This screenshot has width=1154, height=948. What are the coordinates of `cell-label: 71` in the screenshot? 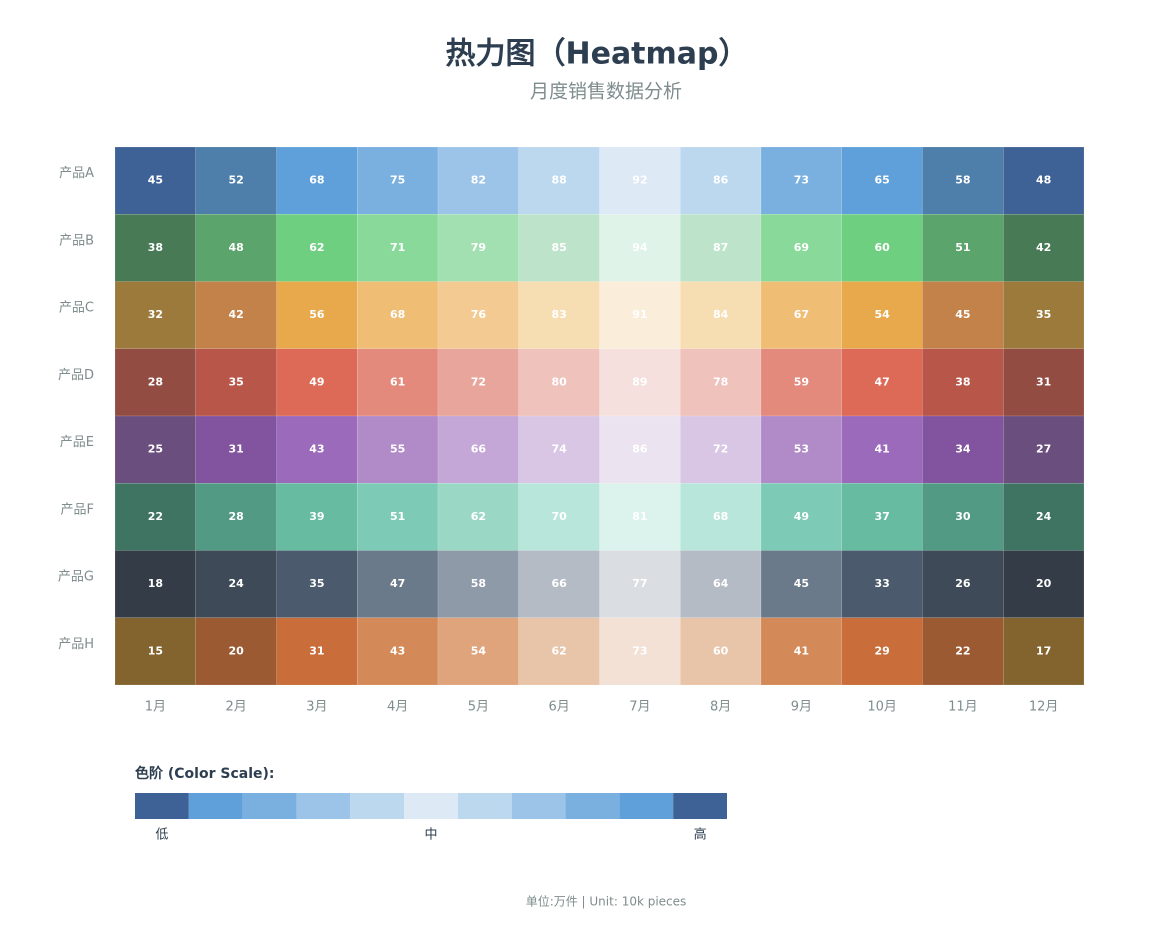 It's located at (397, 247).